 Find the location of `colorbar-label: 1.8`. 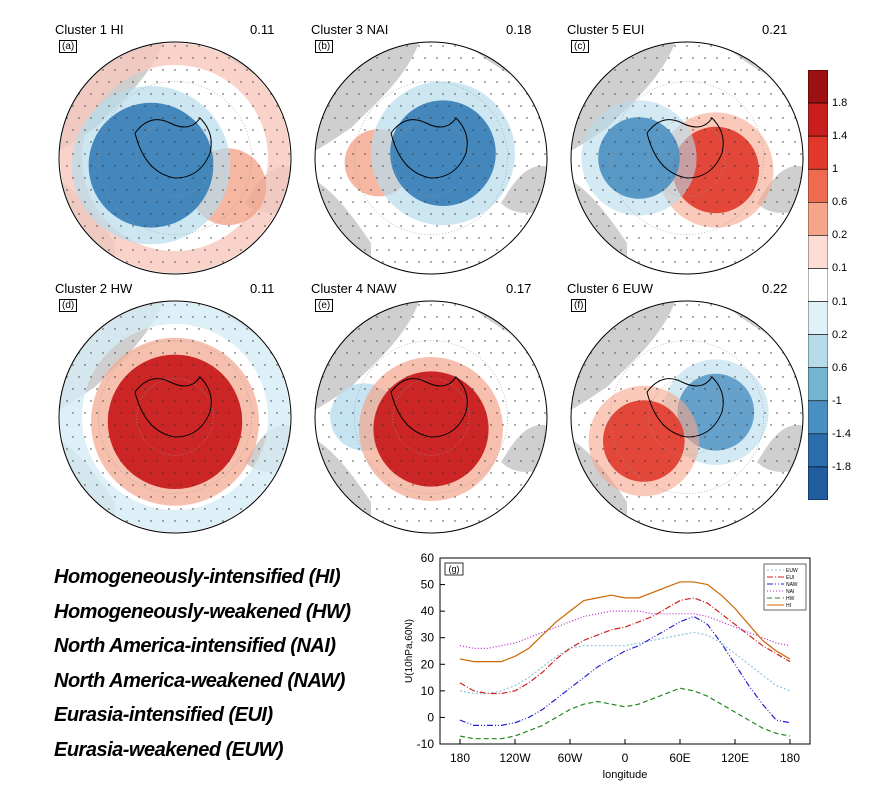

colorbar-label: 1.8 is located at coordinates (840, 103).